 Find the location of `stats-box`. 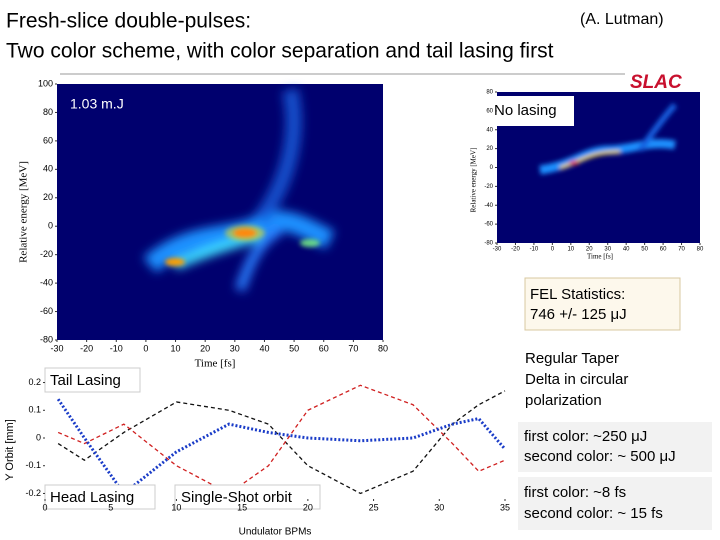

stats-box is located at coordinates (602, 304).